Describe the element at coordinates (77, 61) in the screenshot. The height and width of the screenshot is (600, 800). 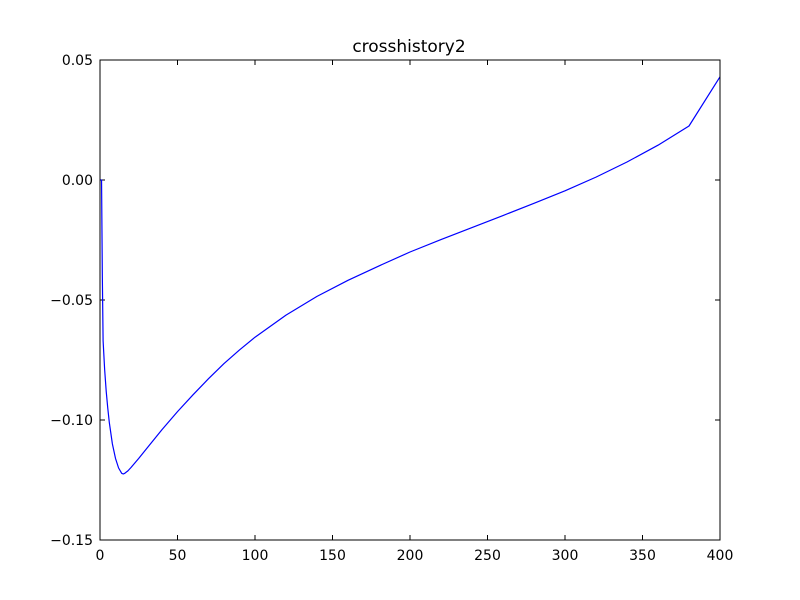
I see `y-tick-label: 0.05` at that location.